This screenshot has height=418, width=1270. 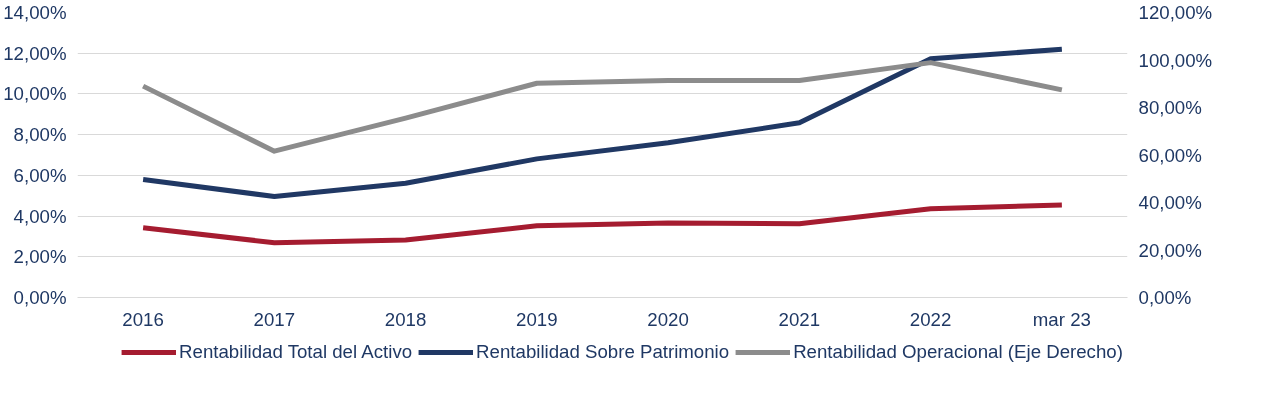 I want to click on legend-label: Rentabilidad Operacional (Eje Derecho), so click(x=958, y=352).